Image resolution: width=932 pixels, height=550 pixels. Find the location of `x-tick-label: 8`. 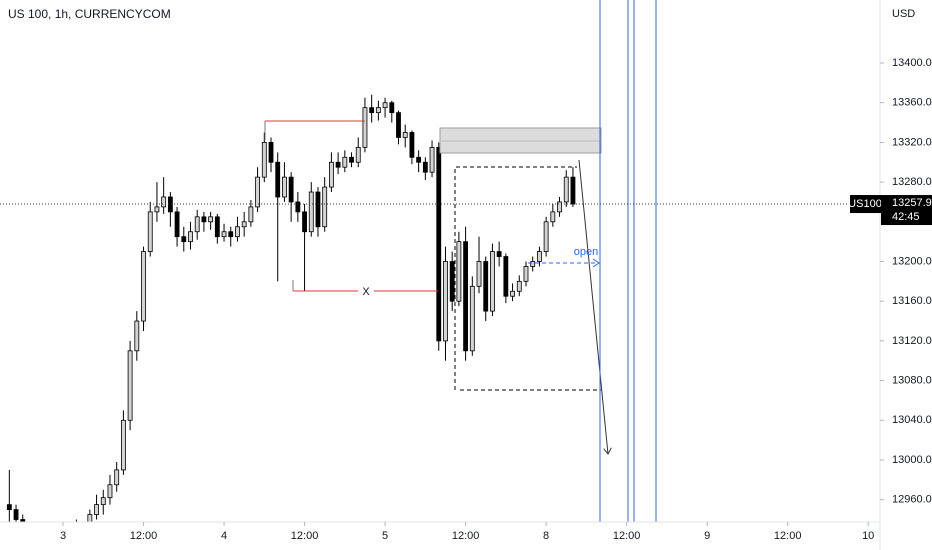

x-tick-label: 8 is located at coordinates (546, 536).